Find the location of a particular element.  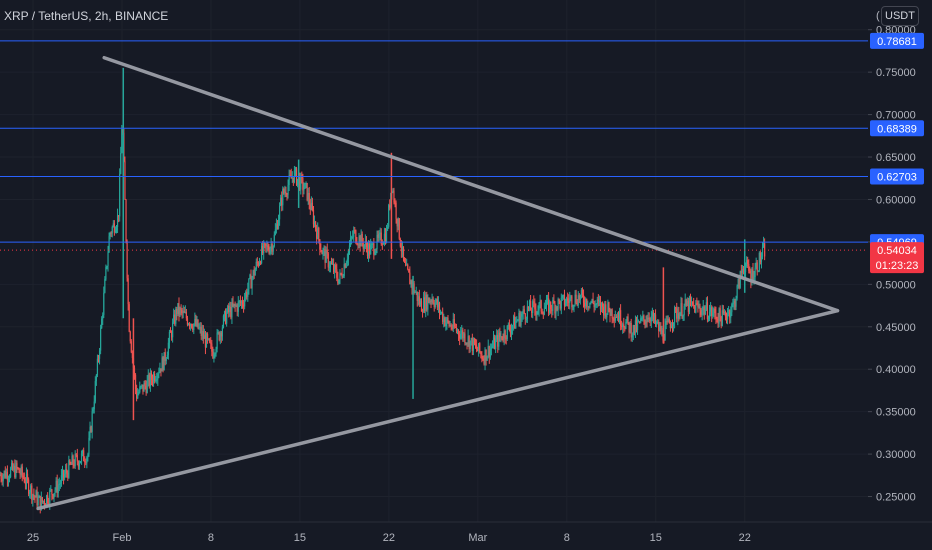

symbol-title: XRP / TetherUS, 2h, BINANCE is located at coordinates (86, 16).